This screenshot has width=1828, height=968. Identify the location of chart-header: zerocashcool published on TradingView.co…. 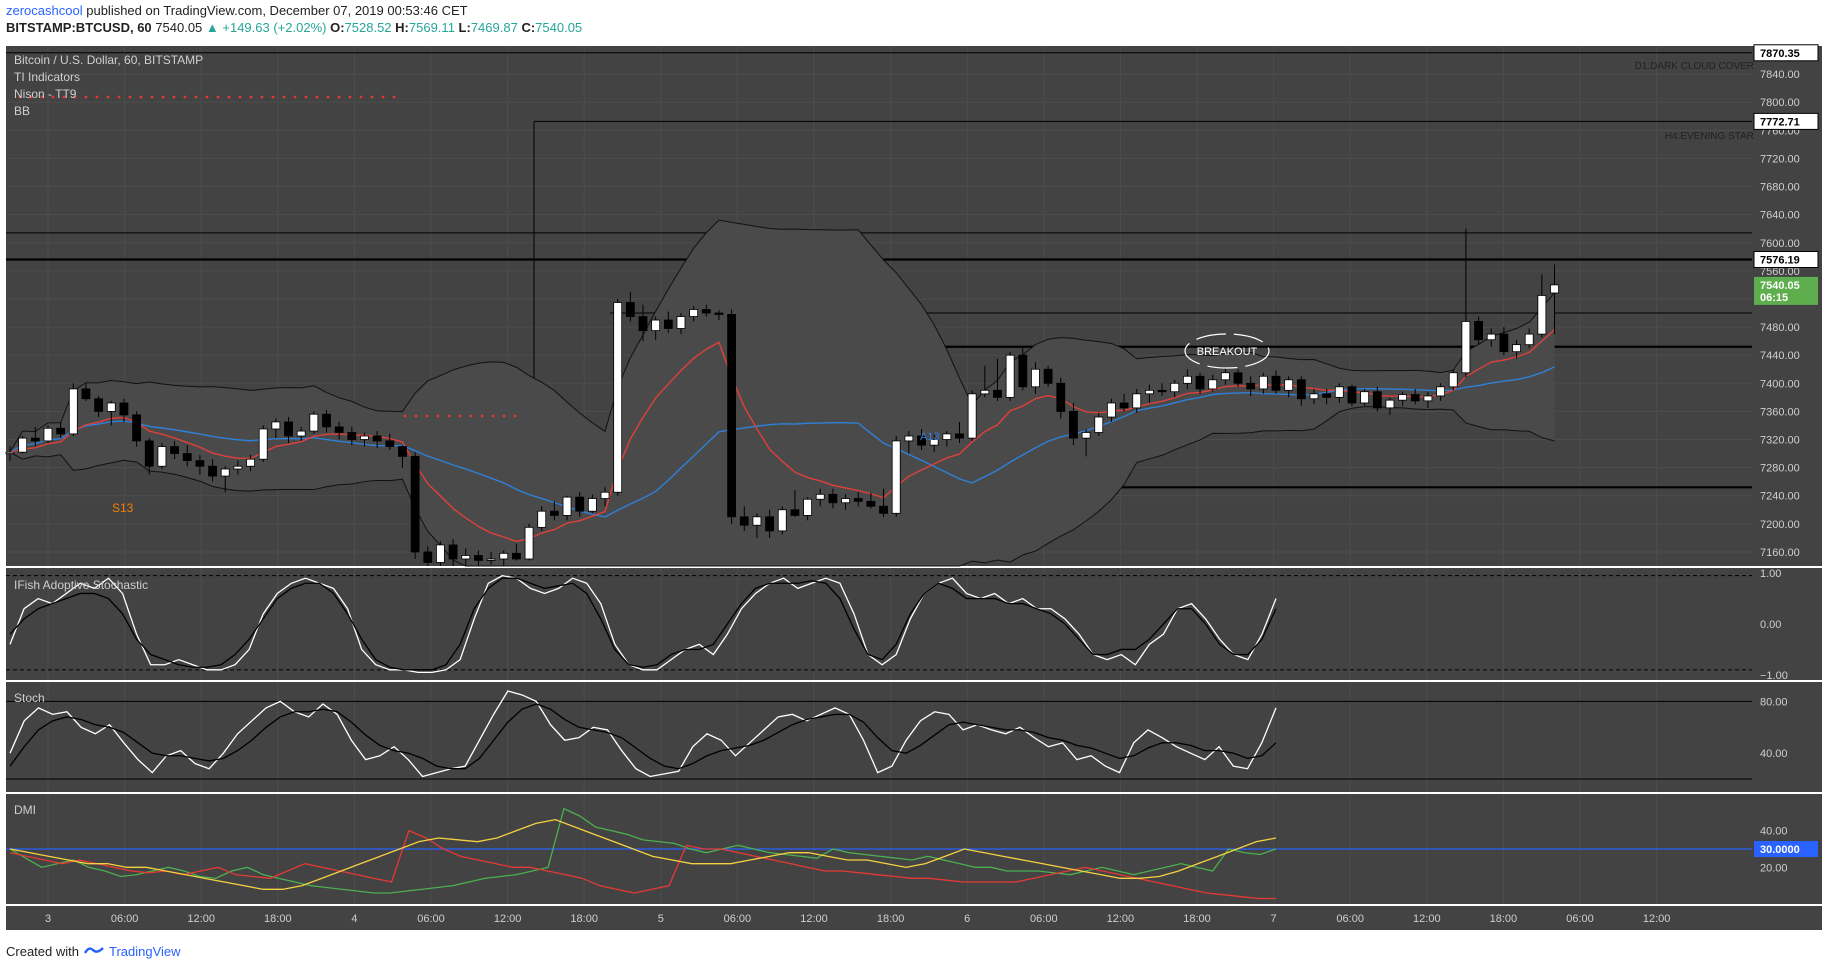
(914, 21).